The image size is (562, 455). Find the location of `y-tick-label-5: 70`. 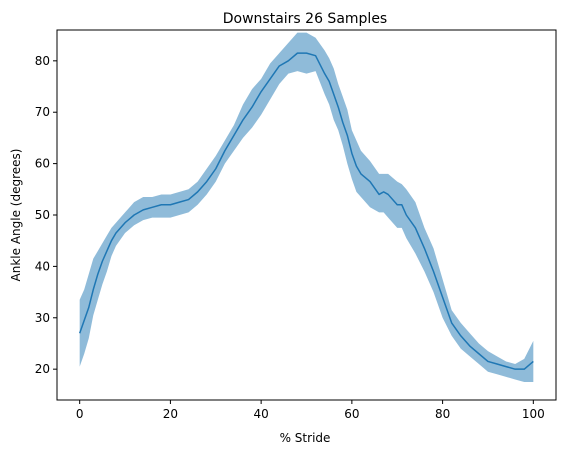

y-tick-label-5: 70 is located at coordinates (42, 112).